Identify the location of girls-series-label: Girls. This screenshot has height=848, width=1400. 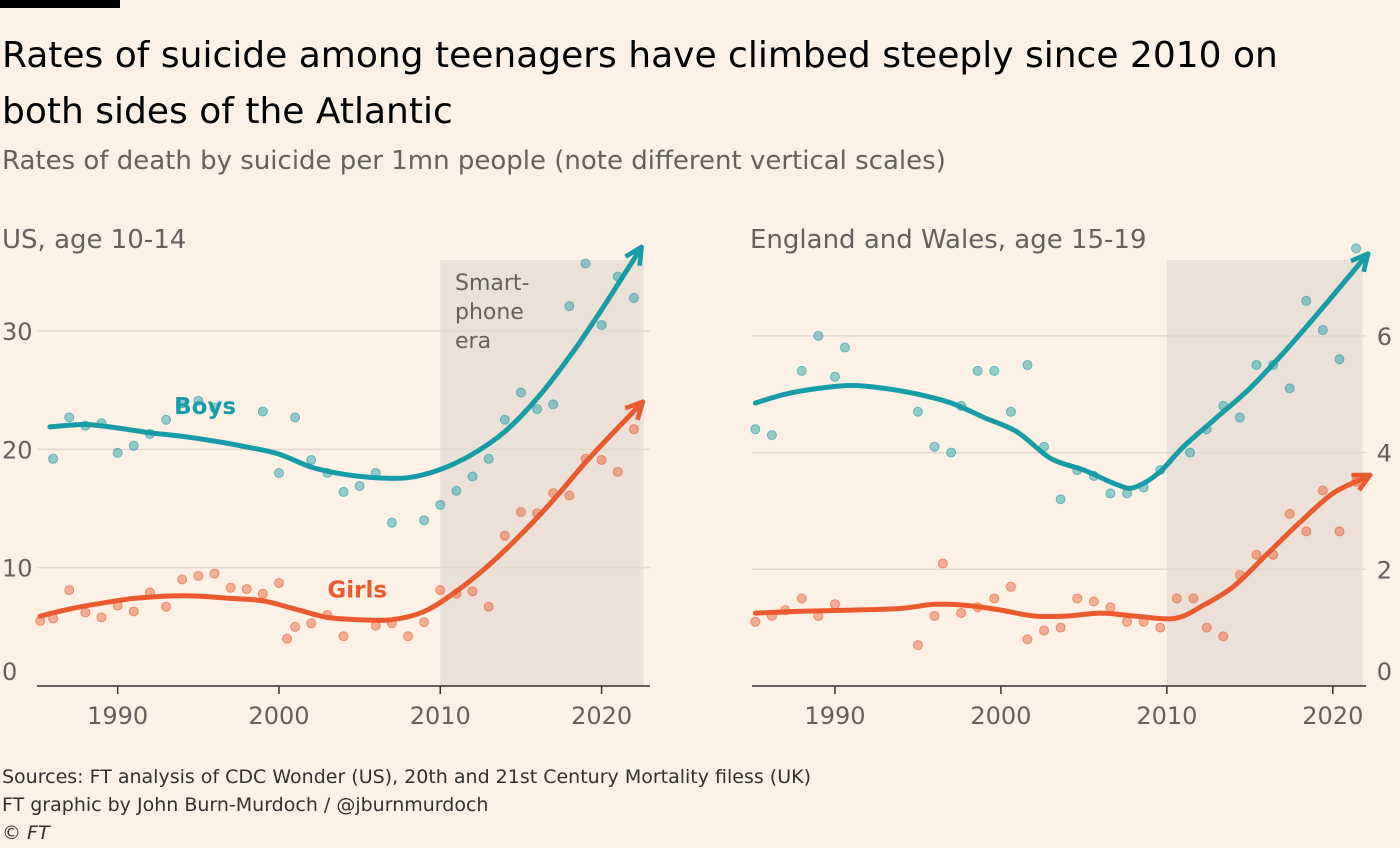
(357, 590).